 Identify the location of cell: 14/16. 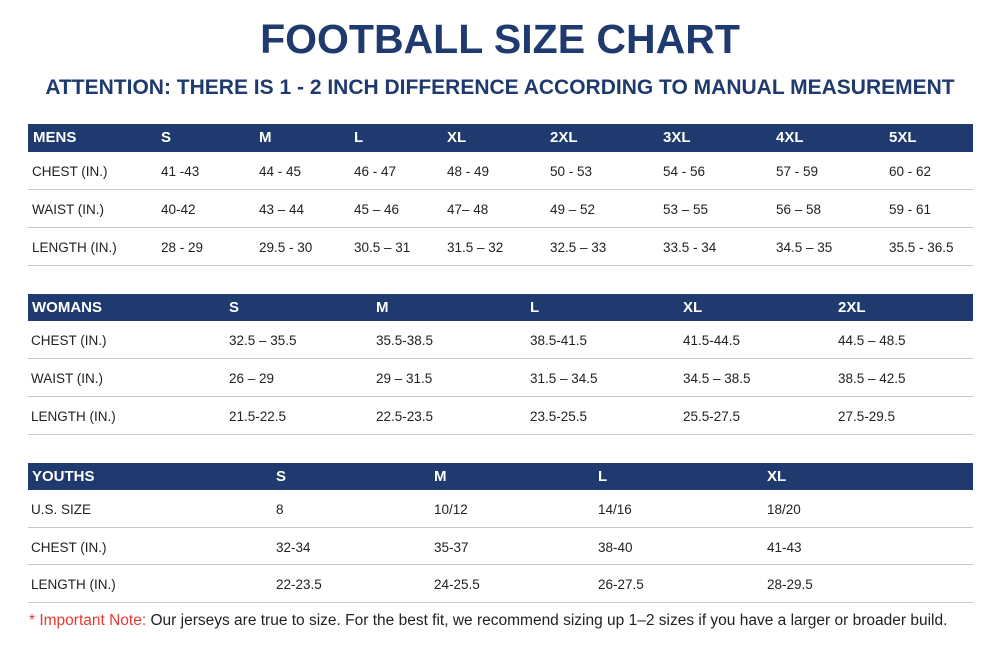
(615, 509).